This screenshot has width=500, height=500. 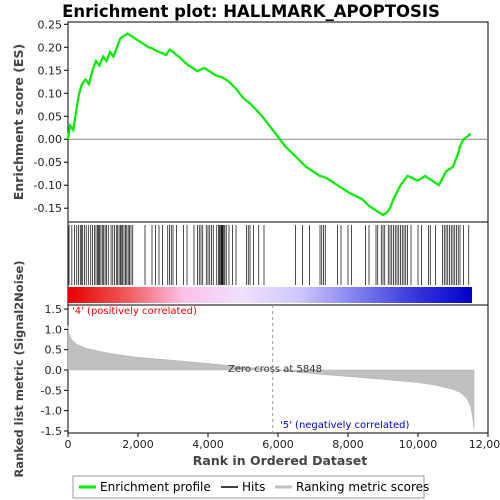 I want to click on rank-x-tick-label: 2,000, so click(x=138, y=444).